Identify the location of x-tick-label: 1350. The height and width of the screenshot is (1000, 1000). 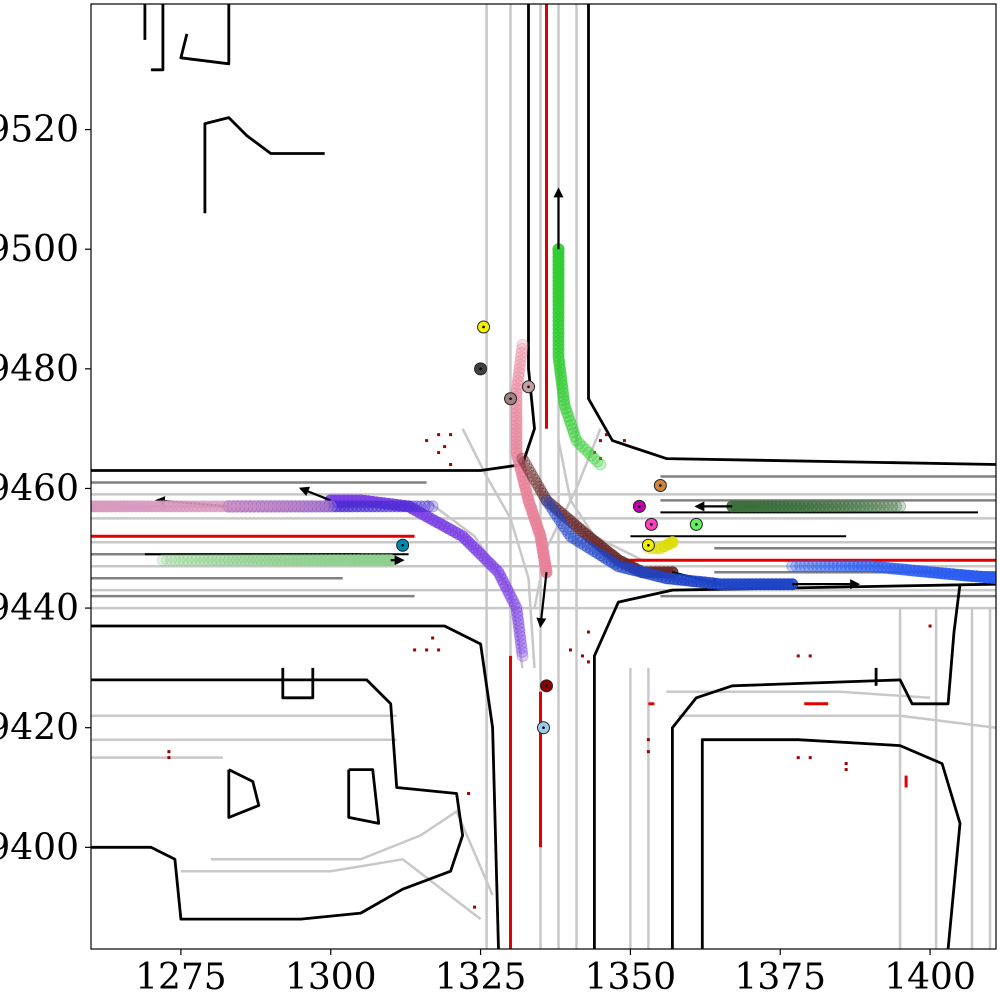
(631, 977).